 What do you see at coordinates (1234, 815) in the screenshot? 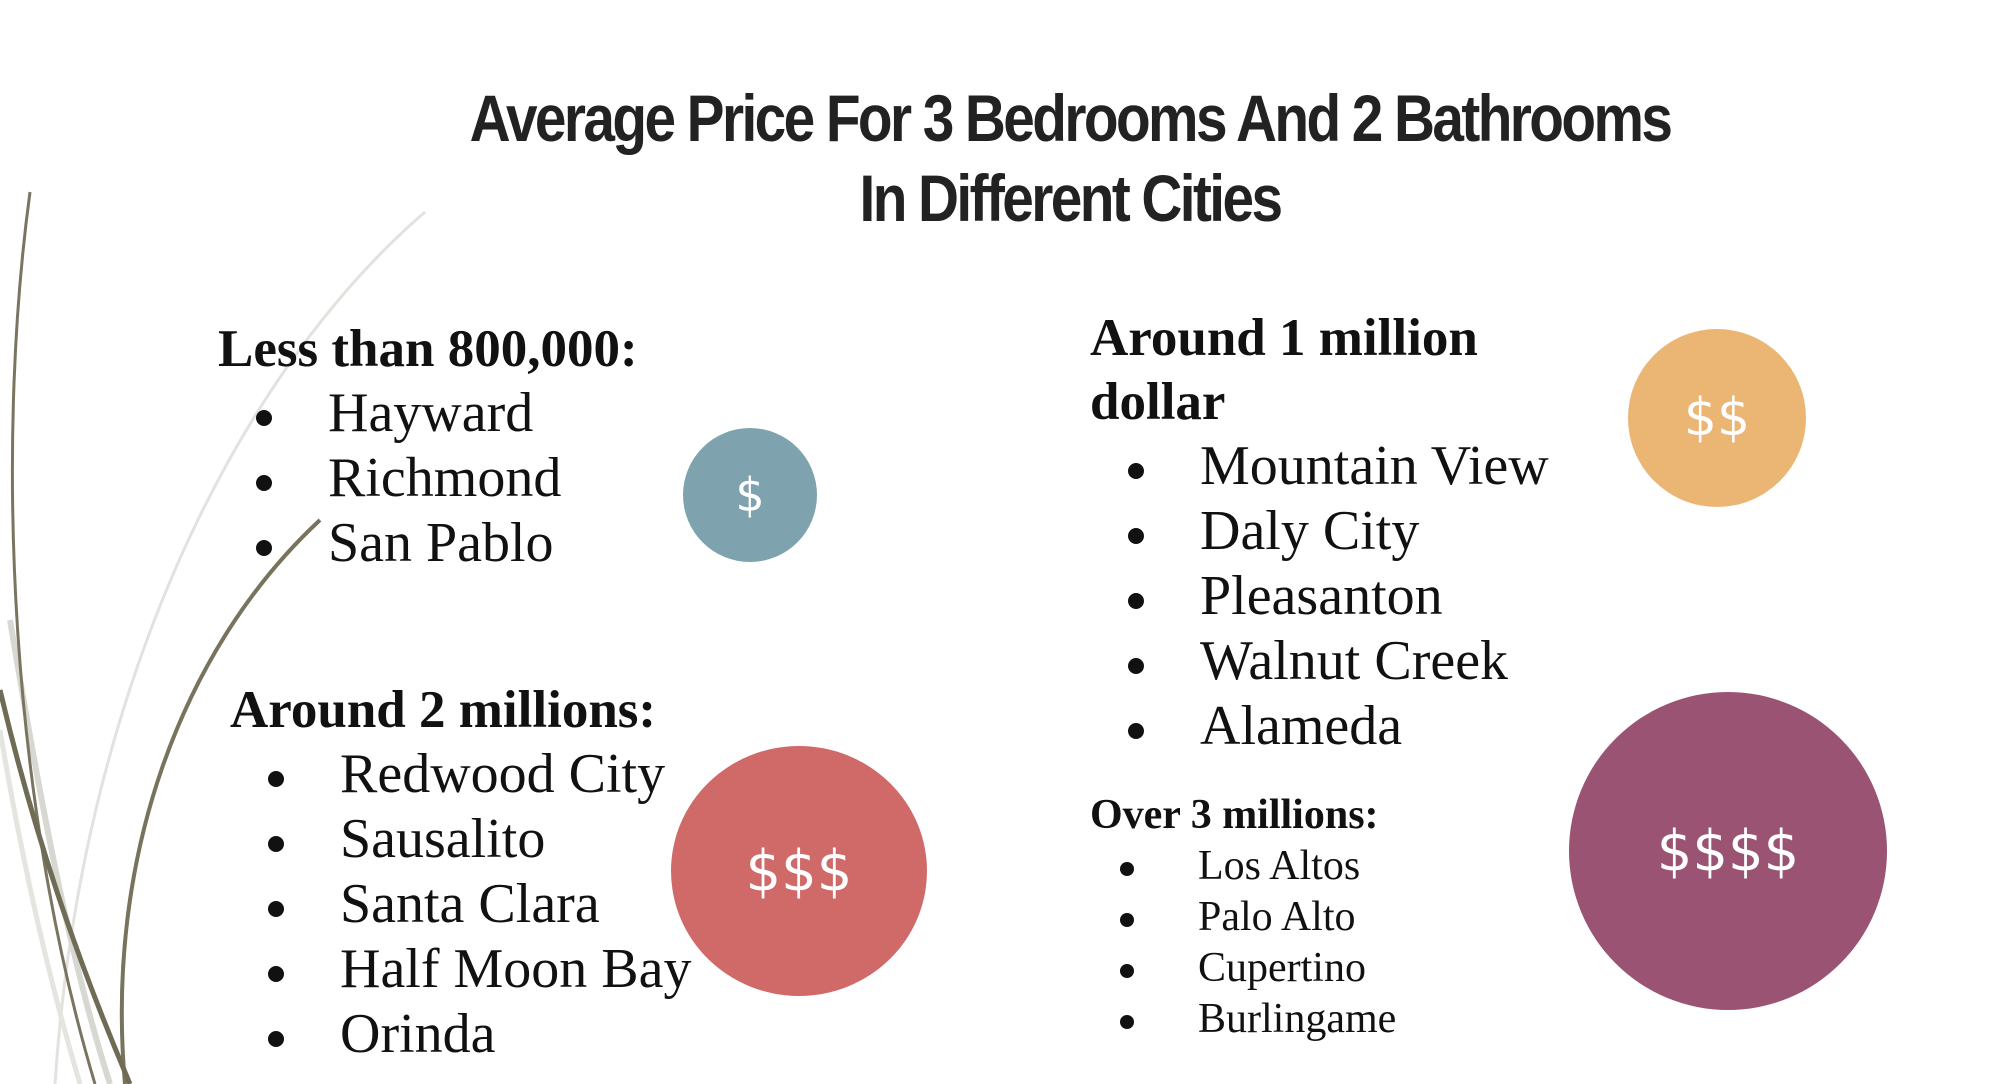
I see `group-heading: Over 3 millions:` at bounding box center [1234, 815].